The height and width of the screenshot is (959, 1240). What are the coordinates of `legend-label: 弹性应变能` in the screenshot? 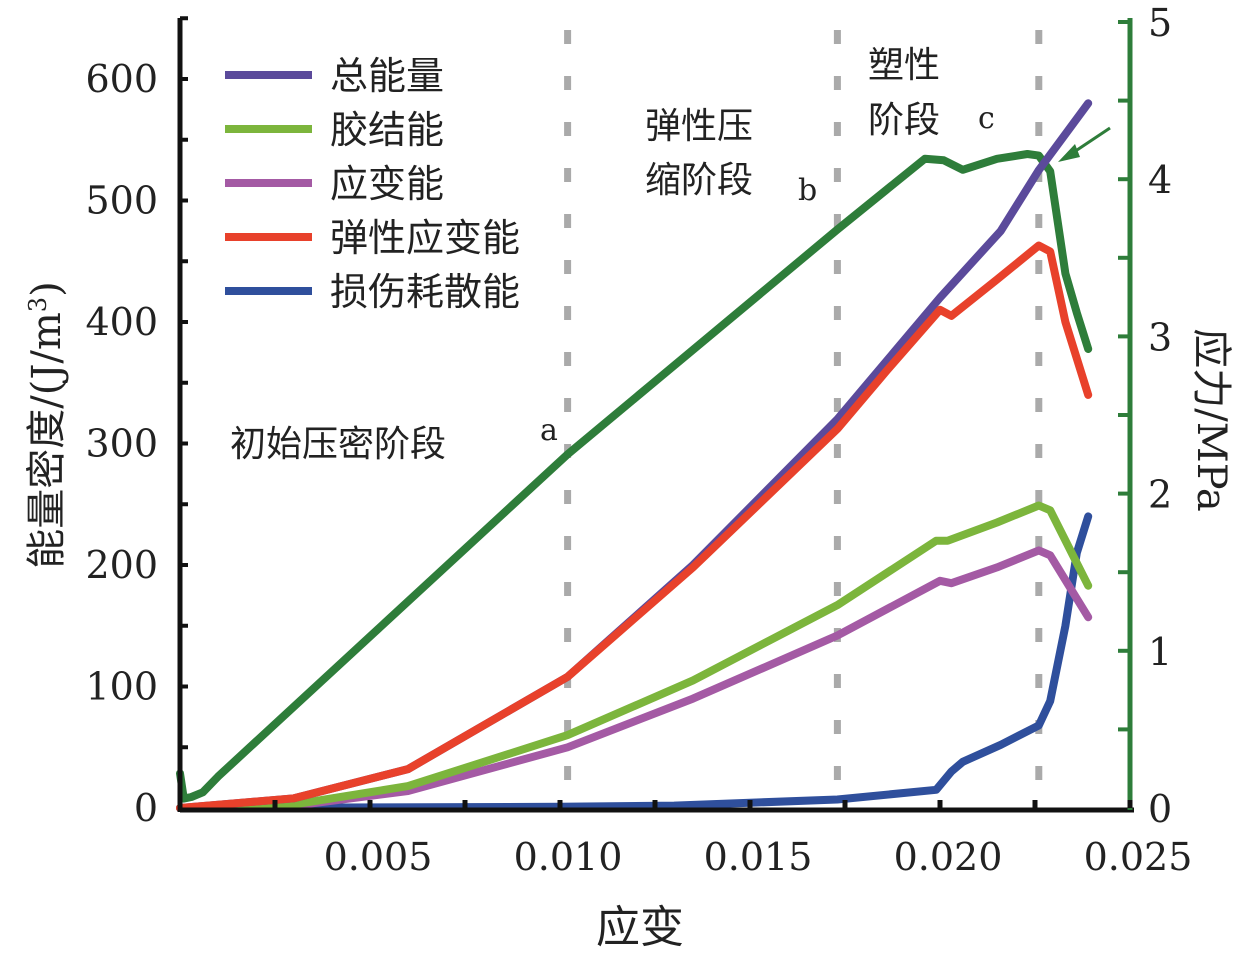 It's located at (425, 238).